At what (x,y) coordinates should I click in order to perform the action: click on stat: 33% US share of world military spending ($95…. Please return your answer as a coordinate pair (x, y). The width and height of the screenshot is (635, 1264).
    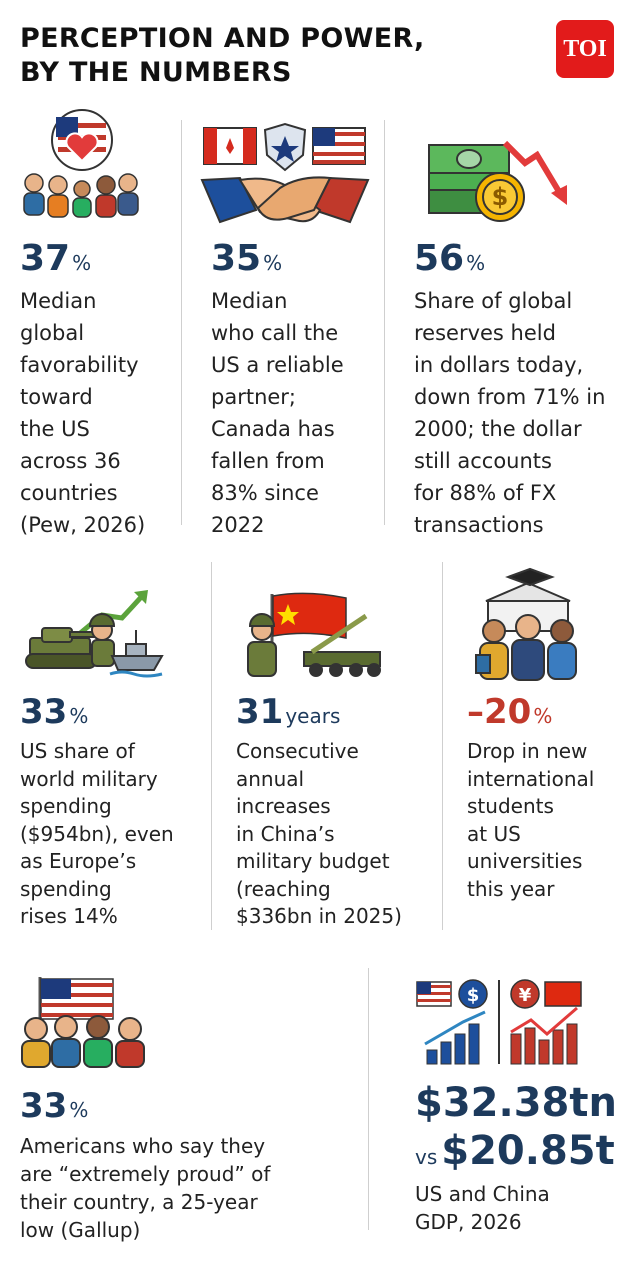
    Looking at the image, I should click on (97, 811).